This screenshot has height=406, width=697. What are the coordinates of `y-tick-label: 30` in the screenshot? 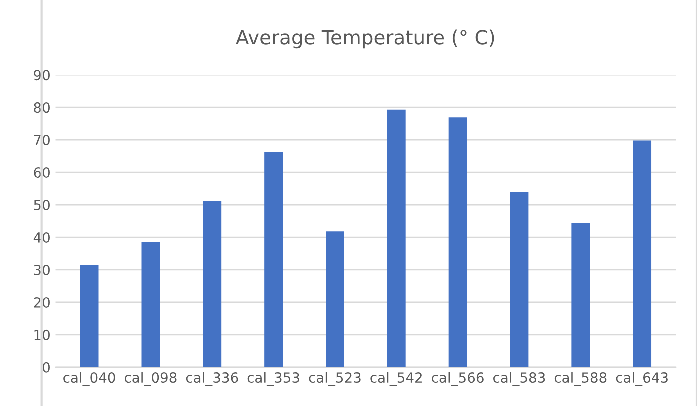 It's located at (42, 270).